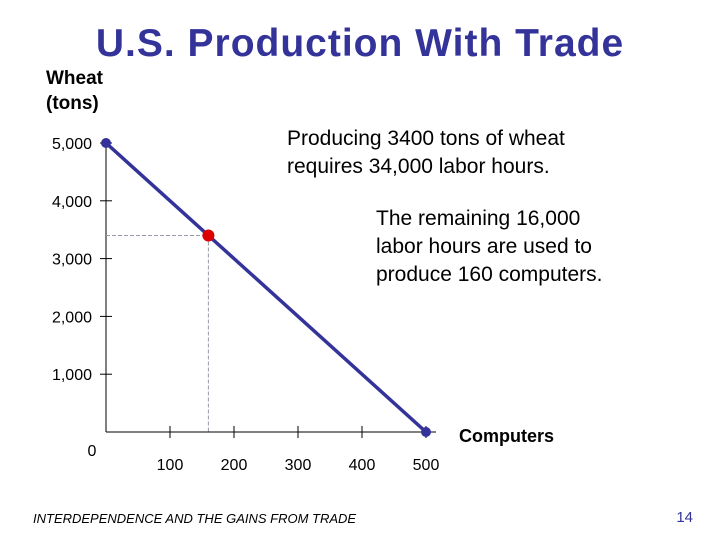 This screenshot has height=540, width=720. Describe the element at coordinates (92, 451) in the screenshot. I see `origin-label: 0` at that location.